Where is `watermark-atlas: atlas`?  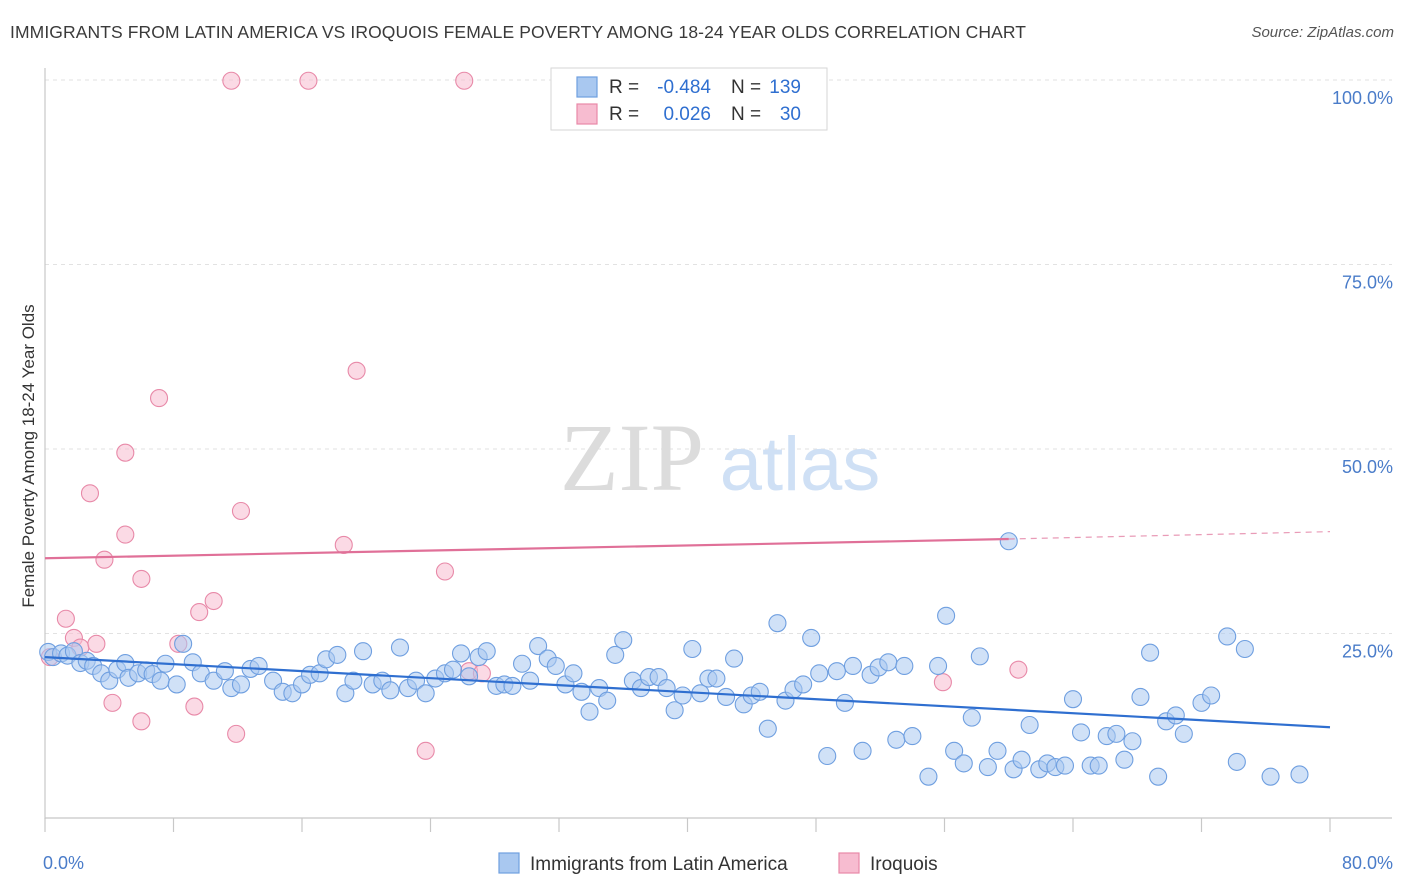 watermark-atlas: atlas is located at coordinates (800, 464).